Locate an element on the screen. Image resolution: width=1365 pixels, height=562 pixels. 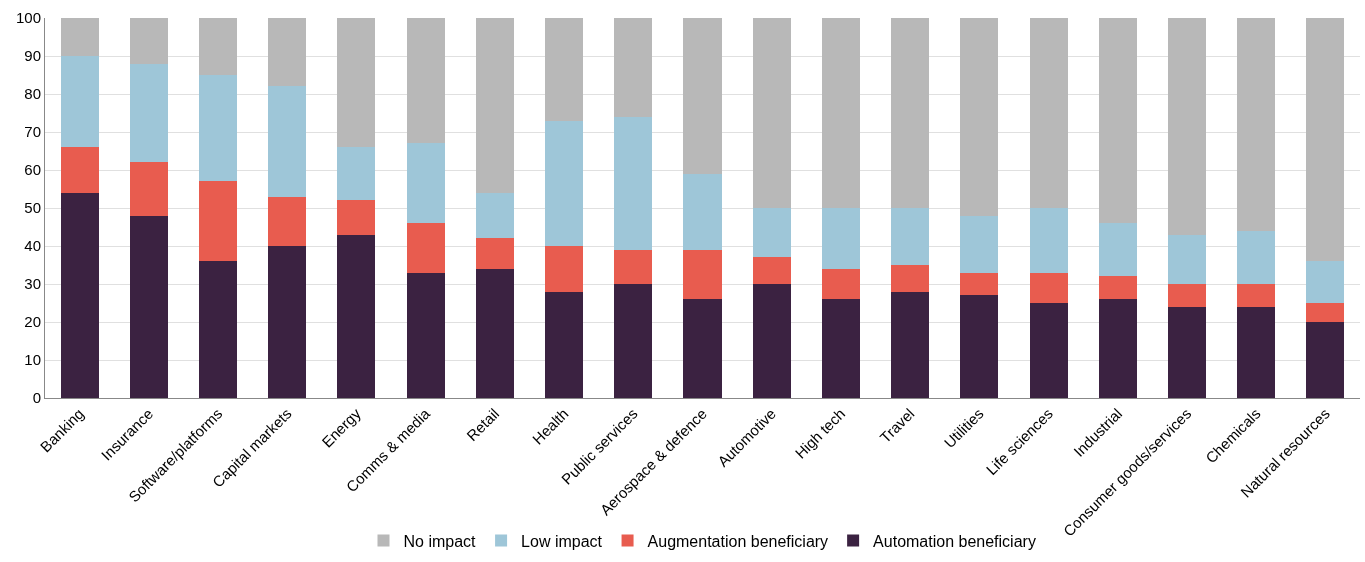
y-tick-label: 0 is located at coordinates (36, 398).